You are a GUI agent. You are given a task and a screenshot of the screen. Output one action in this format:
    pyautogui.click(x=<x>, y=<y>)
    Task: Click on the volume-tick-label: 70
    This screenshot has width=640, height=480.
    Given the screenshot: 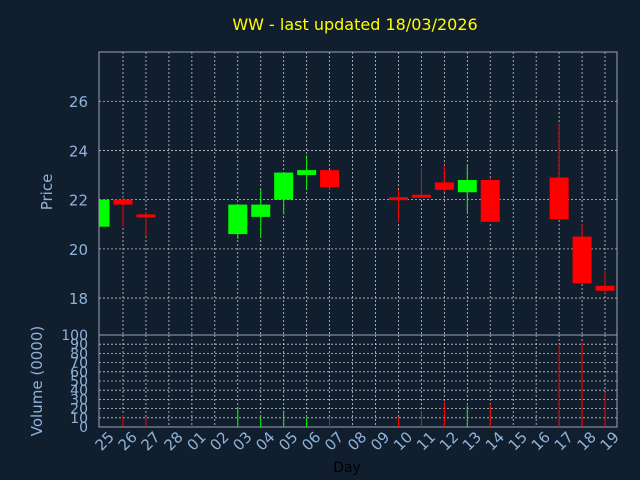 What is the action you would take?
    pyautogui.click(x=79, y=364)
    